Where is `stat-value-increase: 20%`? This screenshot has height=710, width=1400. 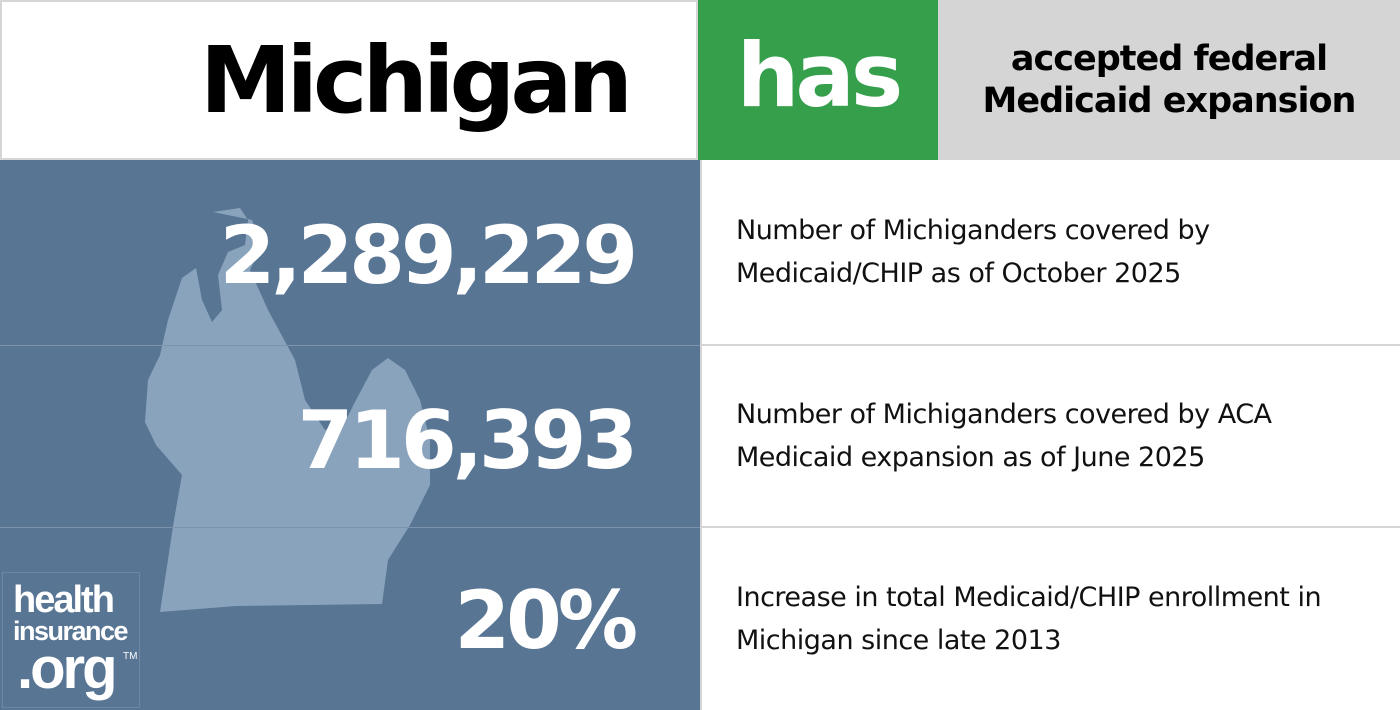
stat-value-increase: 20% is located at coordinates (546, 620).